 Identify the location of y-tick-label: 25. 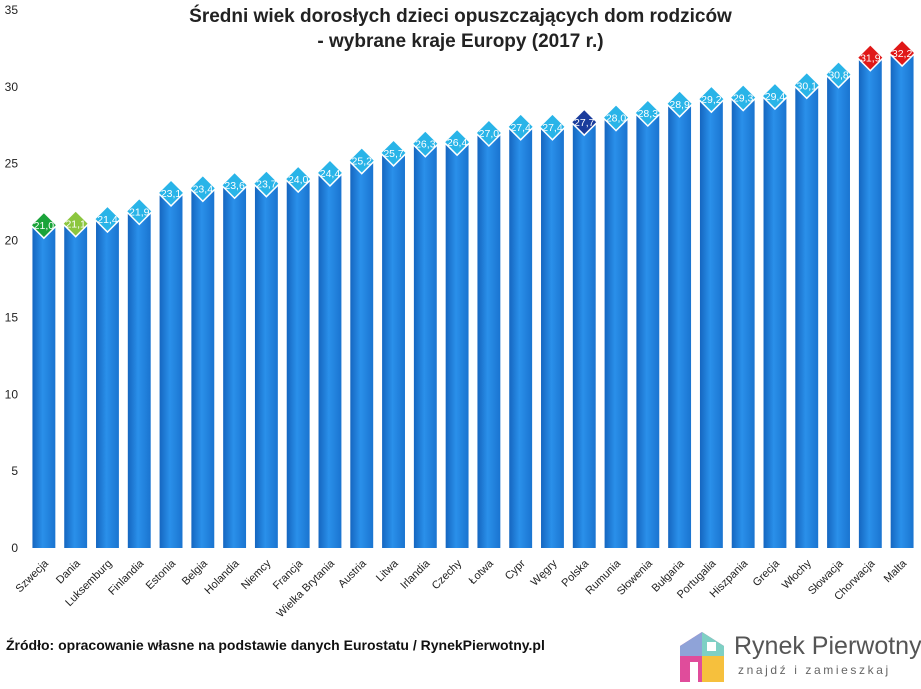
(12, 164).